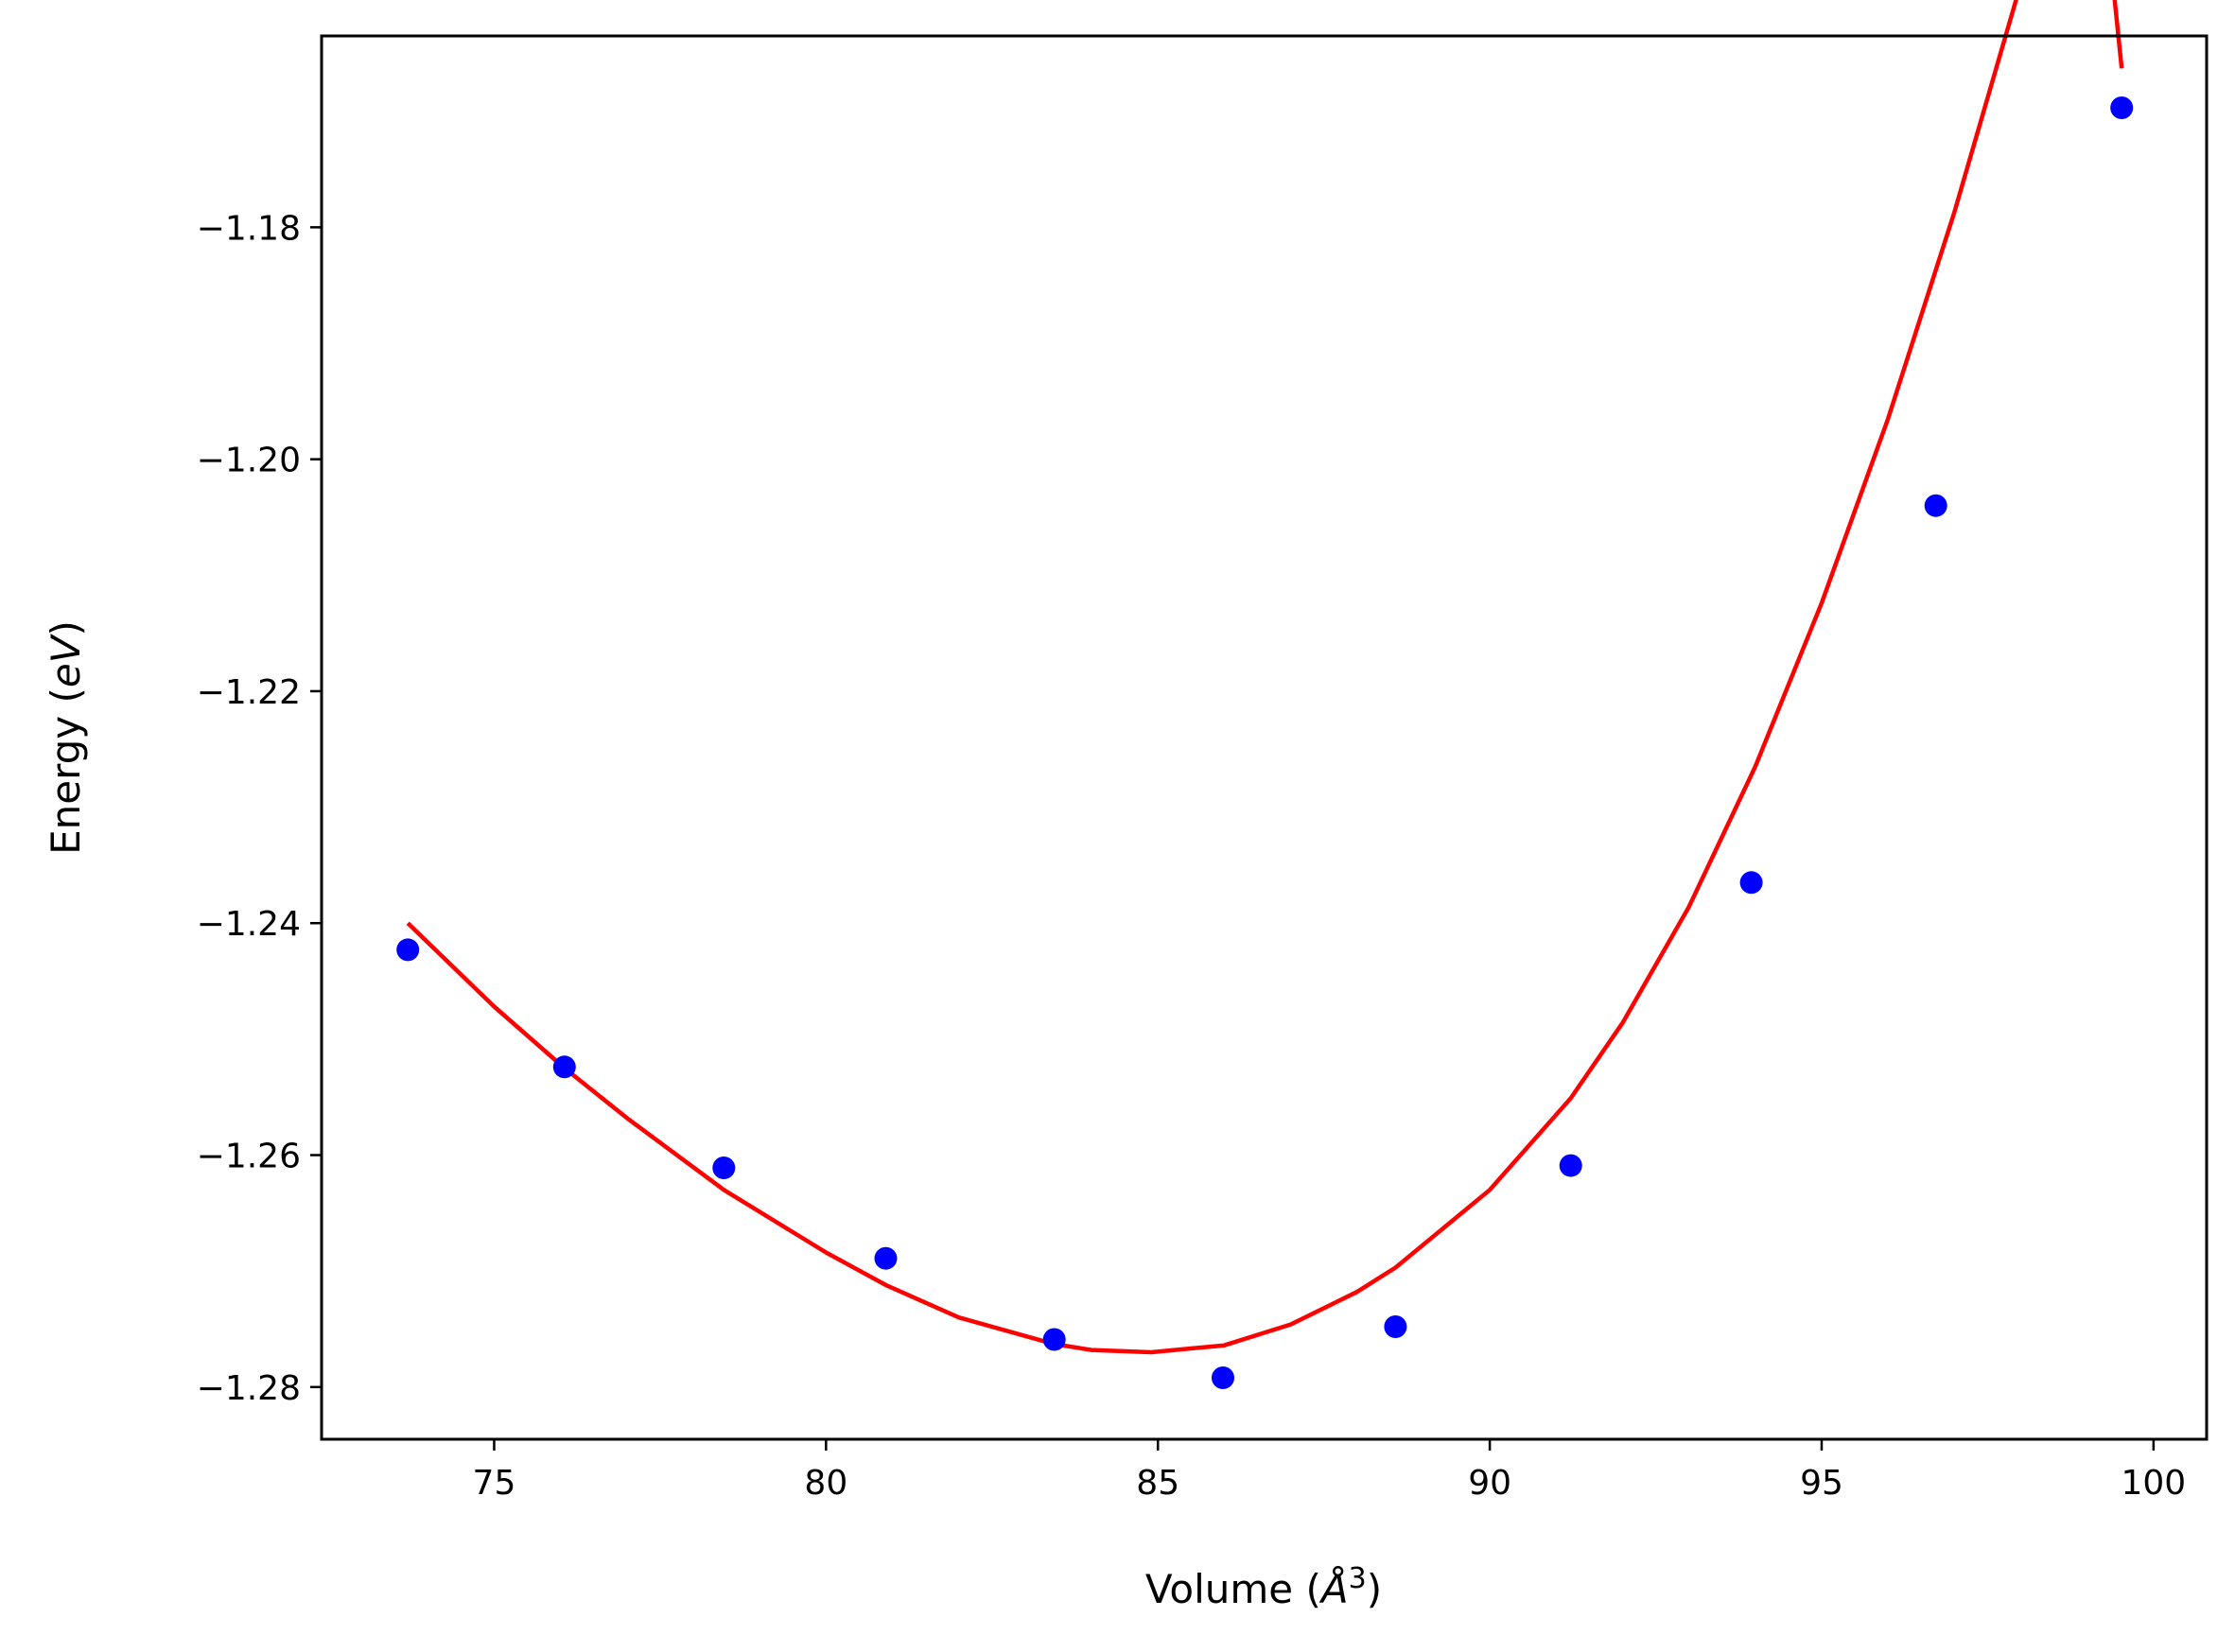 This screenshot has width=2235, height=1652. I want to click on y-tick-label: −1.24, so click(249, 925).